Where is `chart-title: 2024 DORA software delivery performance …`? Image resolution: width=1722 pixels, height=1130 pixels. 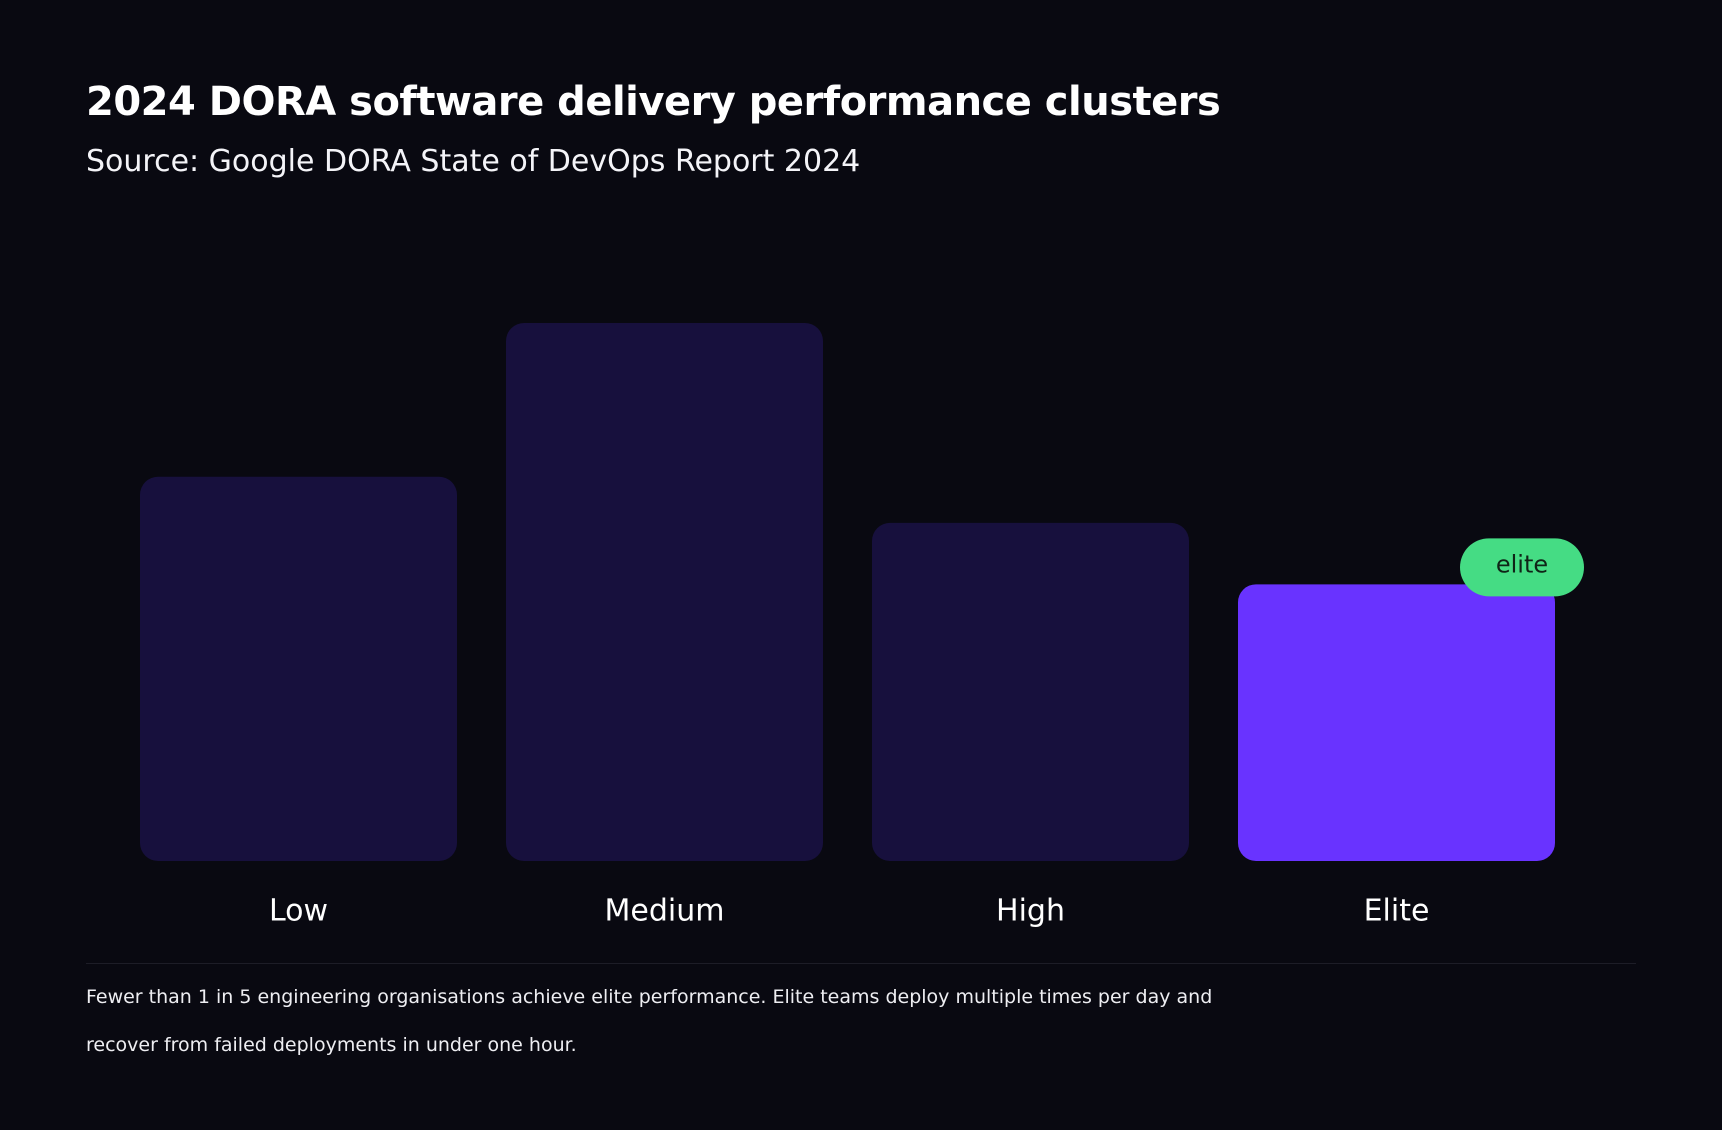 chart-title: 2024 DORA software delivery performance … is located at coordinates (653, 102).